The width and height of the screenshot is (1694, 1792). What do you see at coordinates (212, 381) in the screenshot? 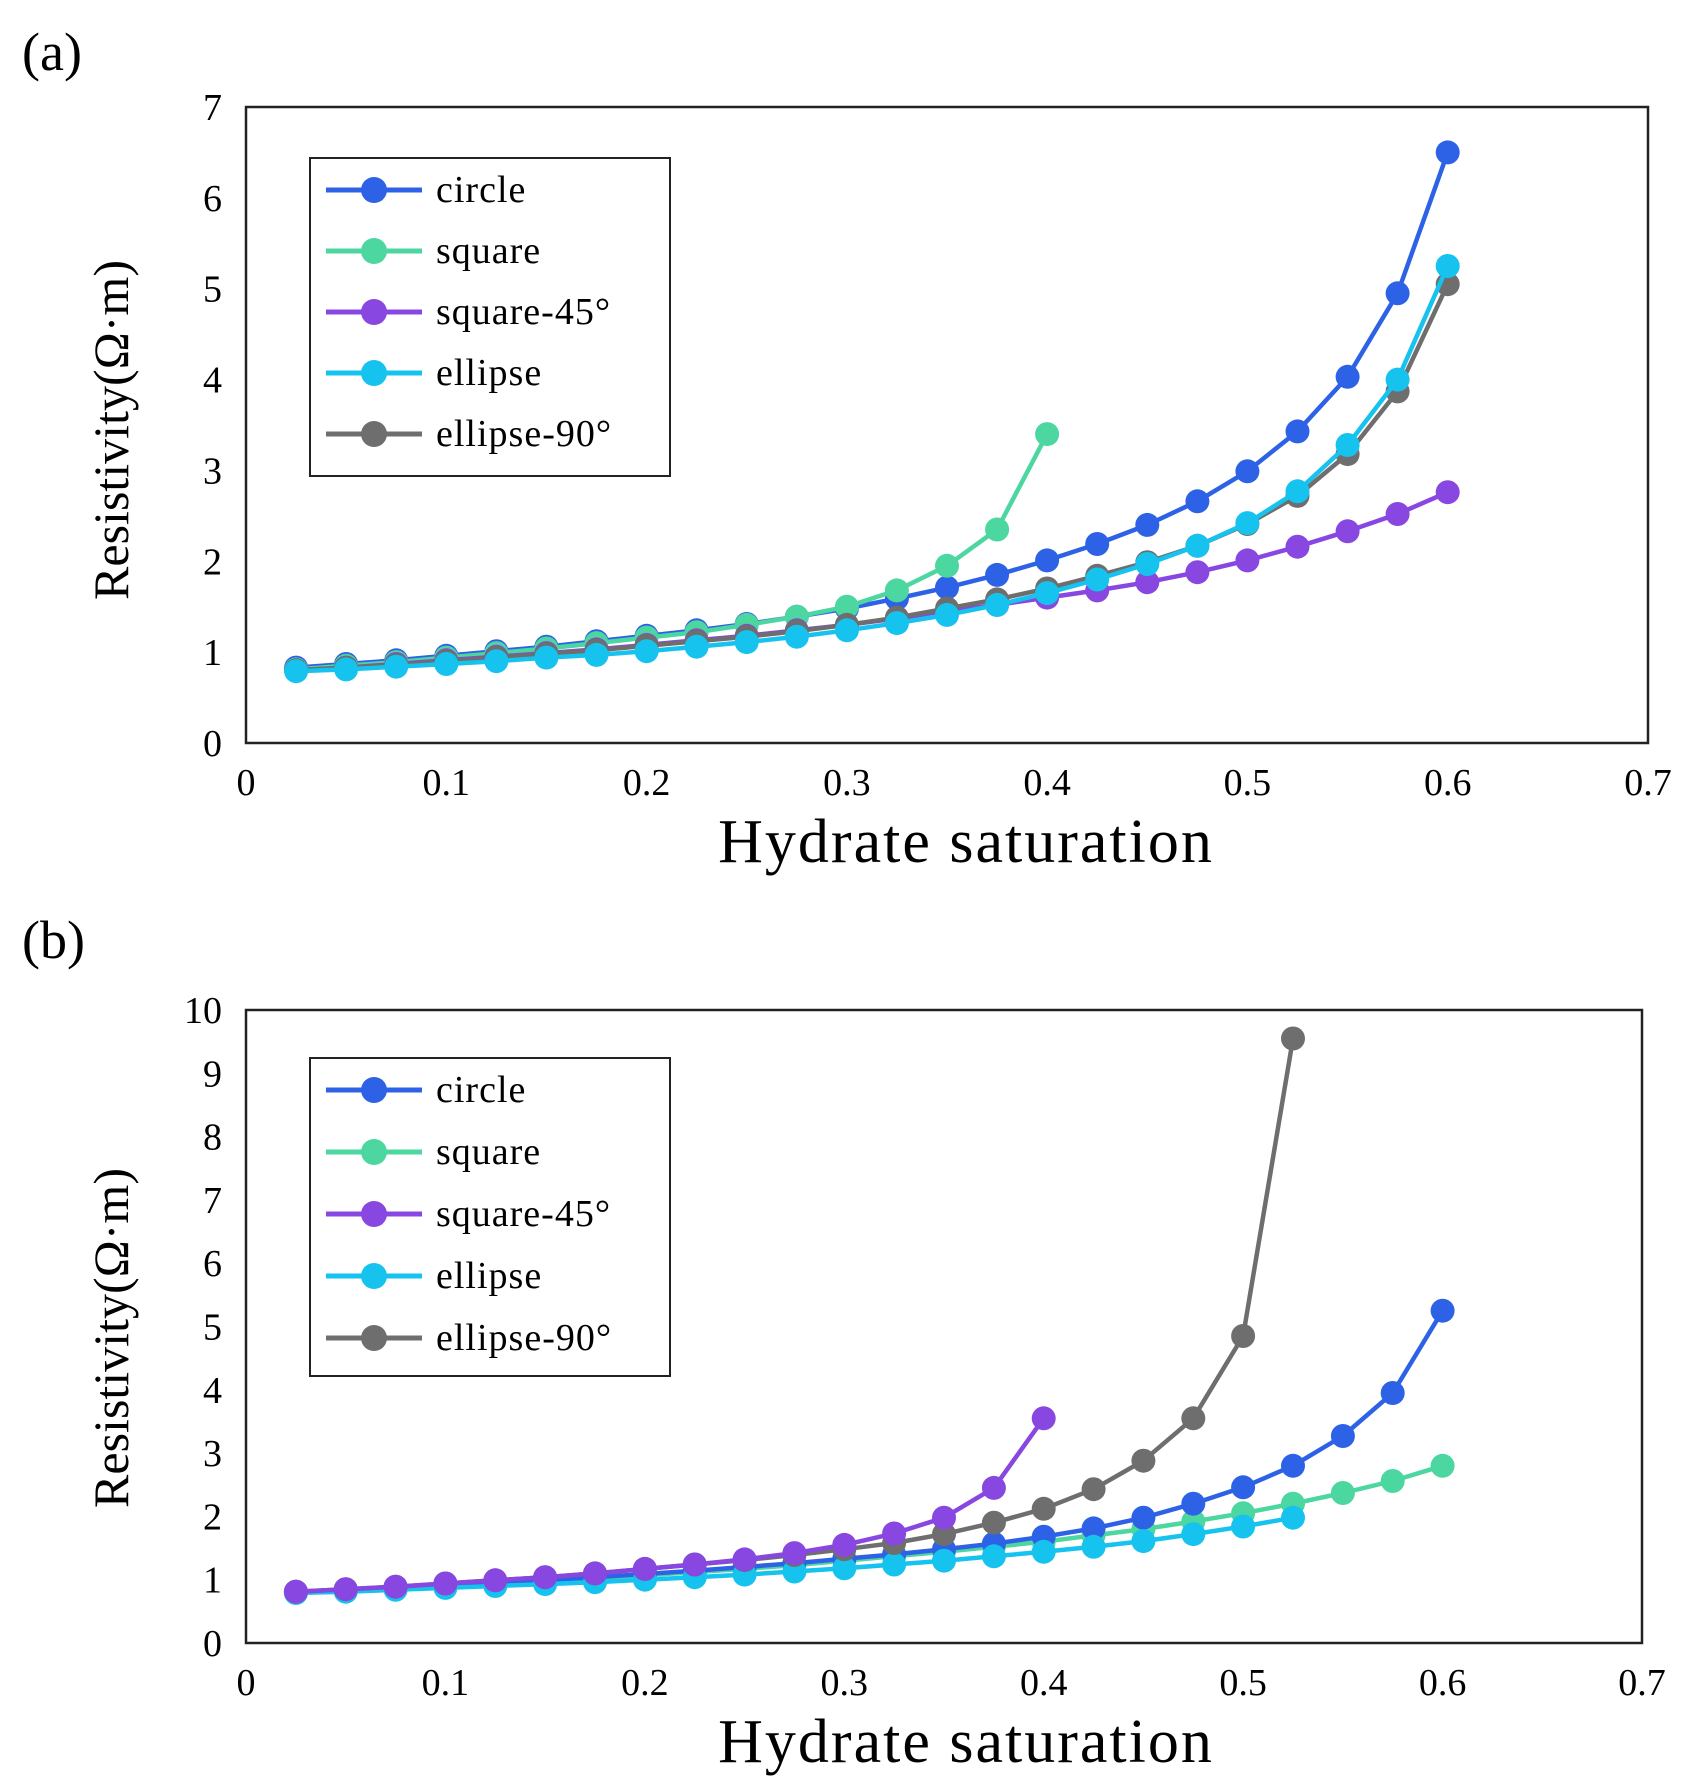
I see `y-tick-label-a: 4` at bounding box center [212, 381].